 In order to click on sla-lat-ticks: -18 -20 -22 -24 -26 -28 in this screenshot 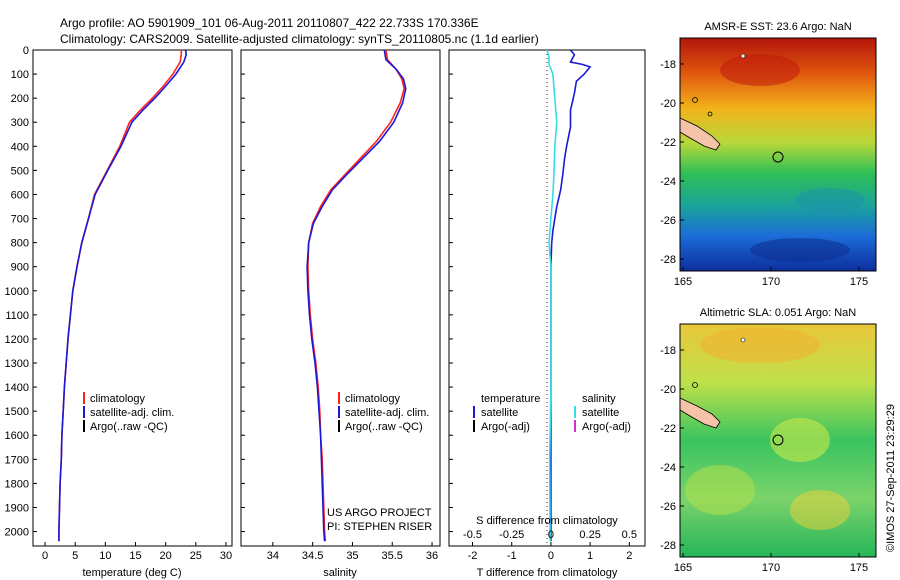, I will do `click(672, 448)`.